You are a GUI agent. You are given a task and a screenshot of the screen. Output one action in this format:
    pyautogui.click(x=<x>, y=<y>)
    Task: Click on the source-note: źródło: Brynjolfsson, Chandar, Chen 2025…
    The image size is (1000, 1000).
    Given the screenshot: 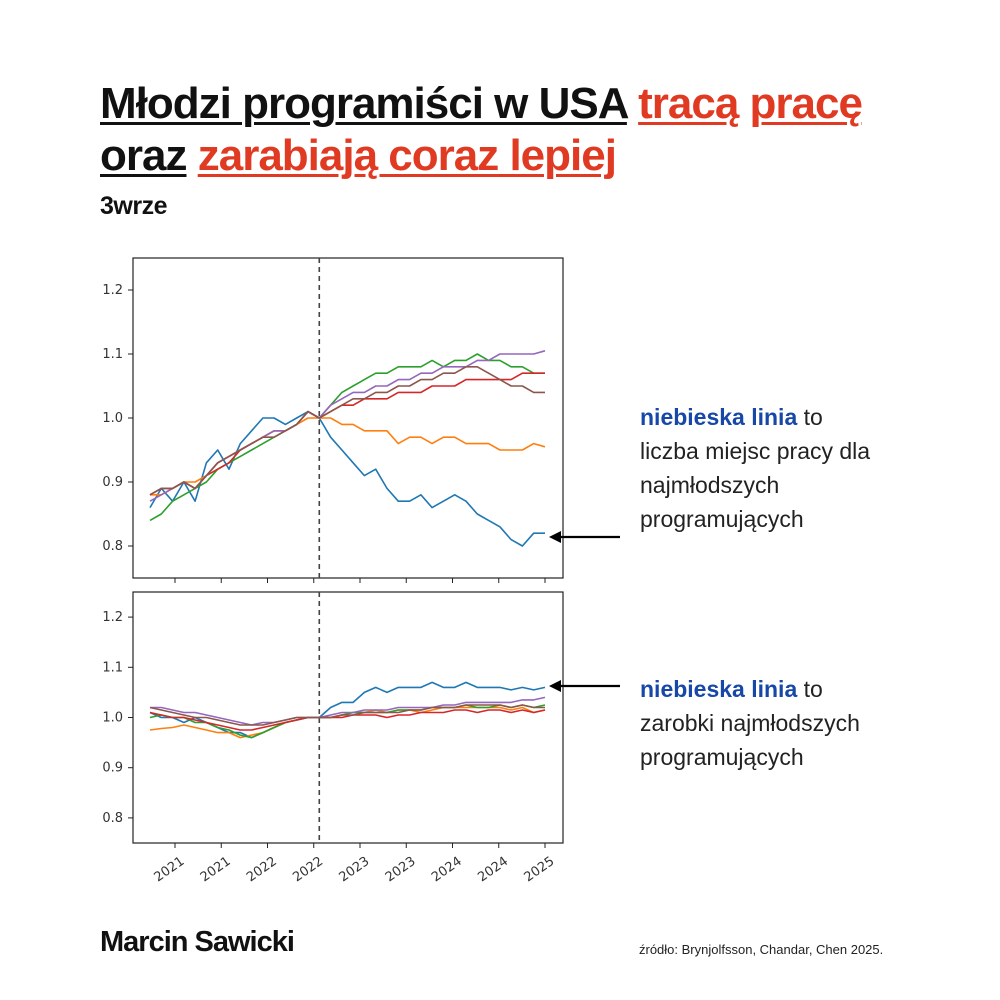 What is the action you would take?
    pyautogui.click(x=761, y=949)
    